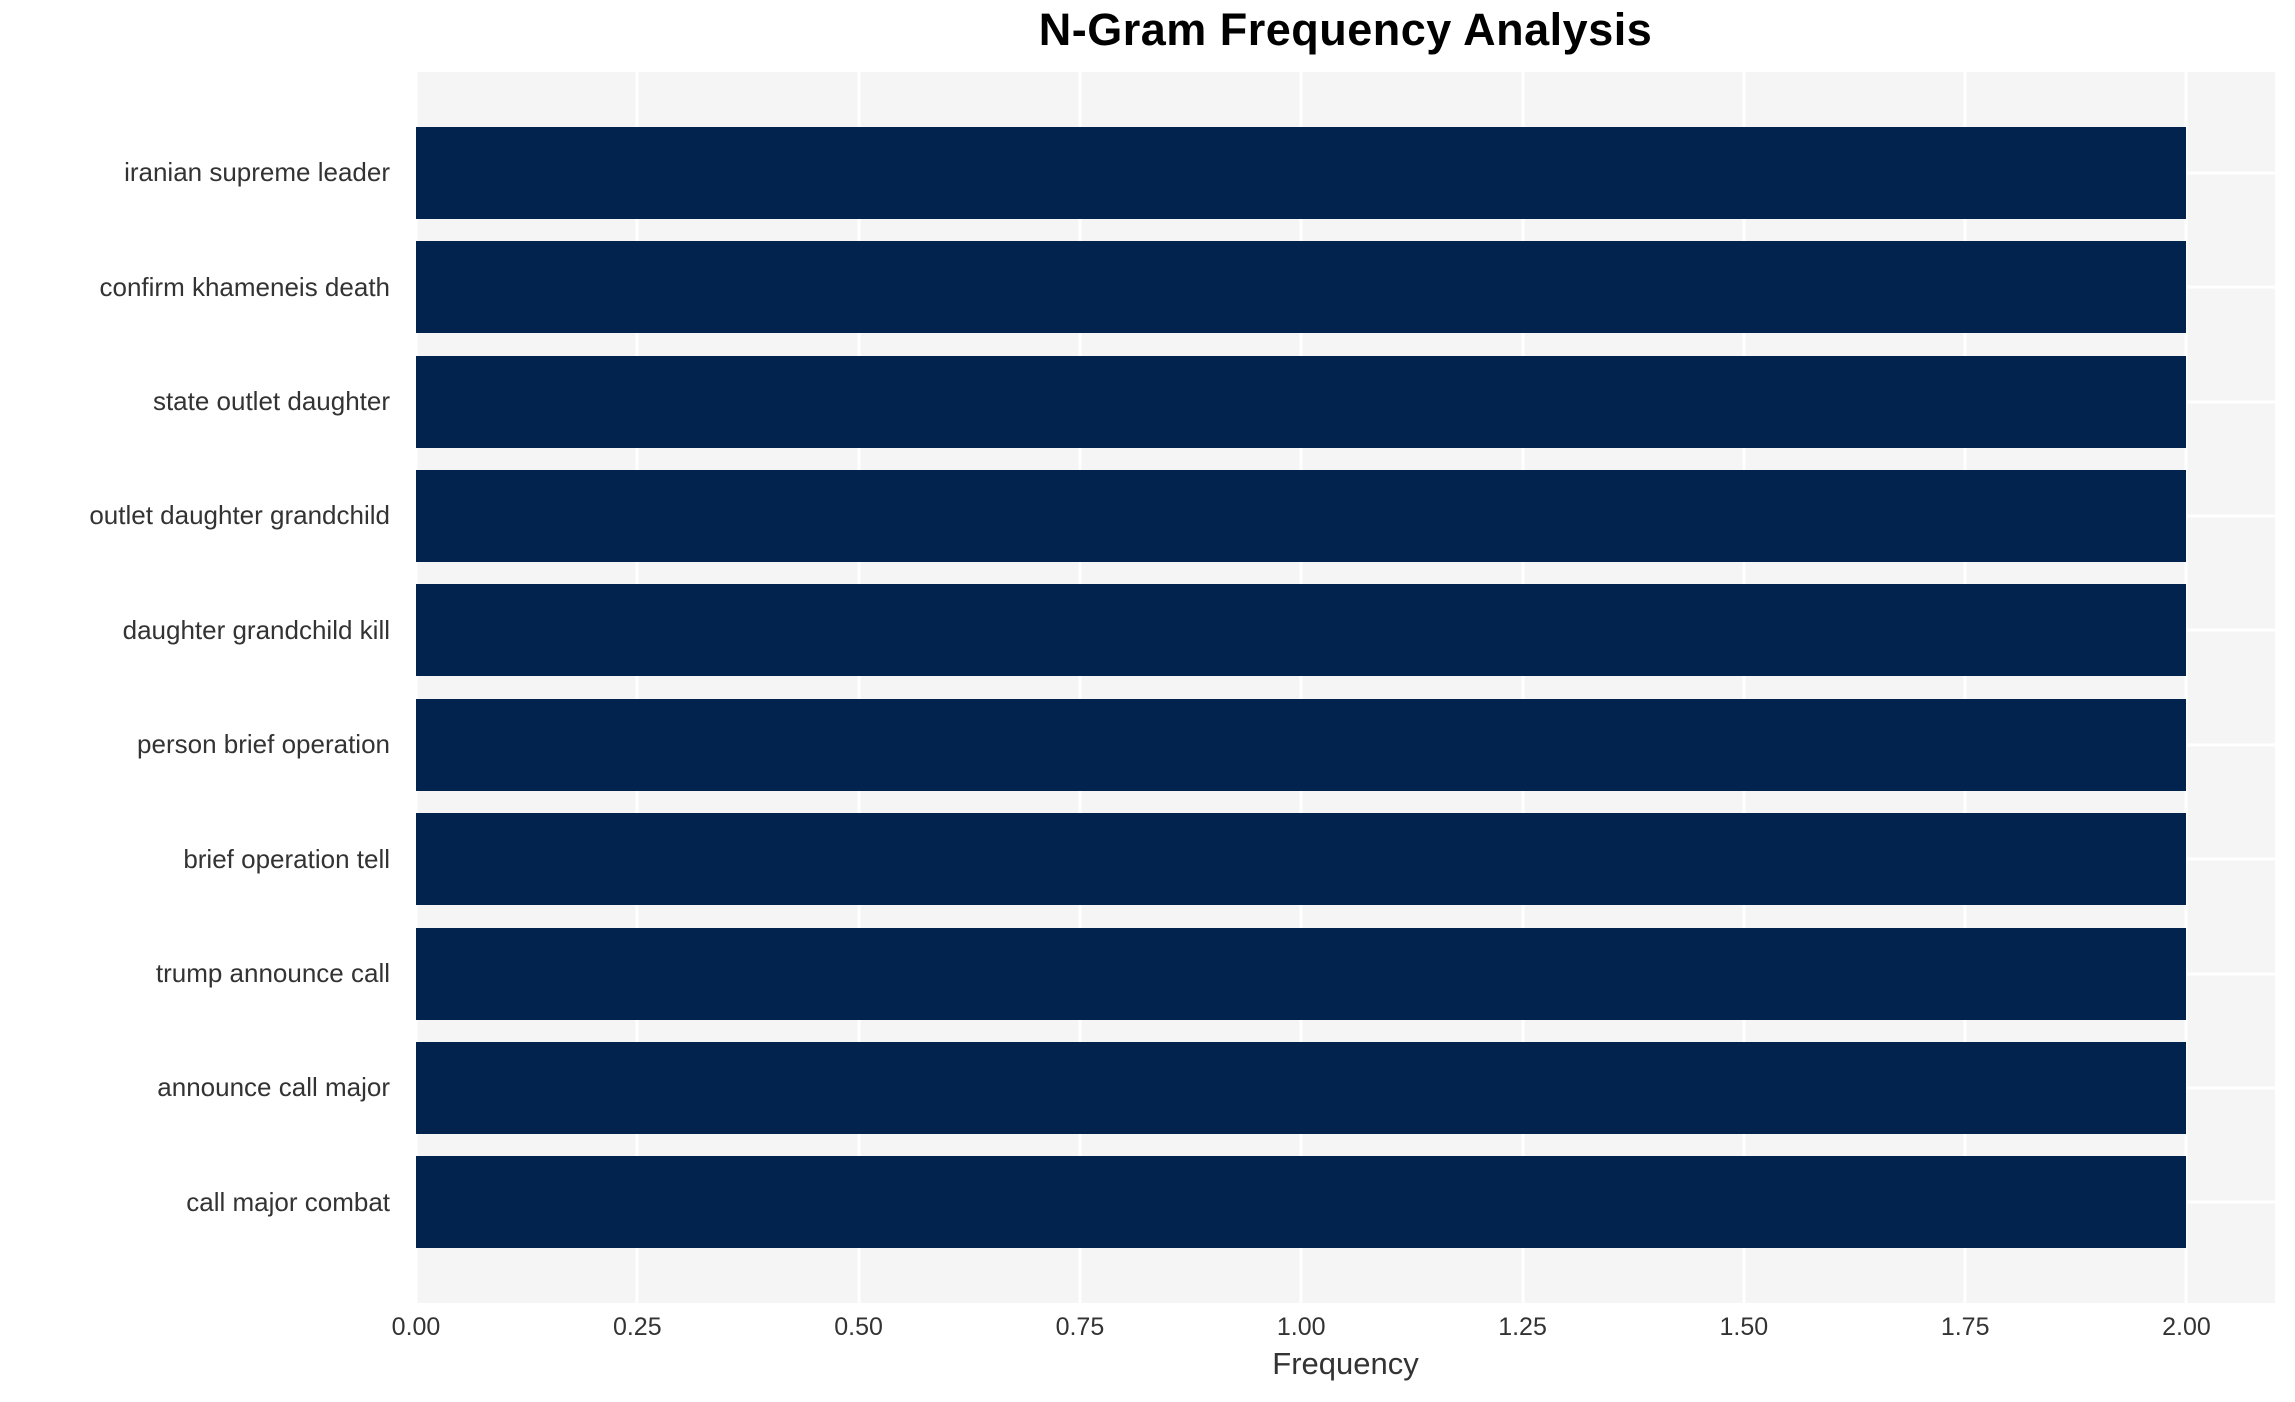  Describe the element at coordinates (2186, 1327) in the screenshot. I see `x-tick-label: 2.00` at that location.